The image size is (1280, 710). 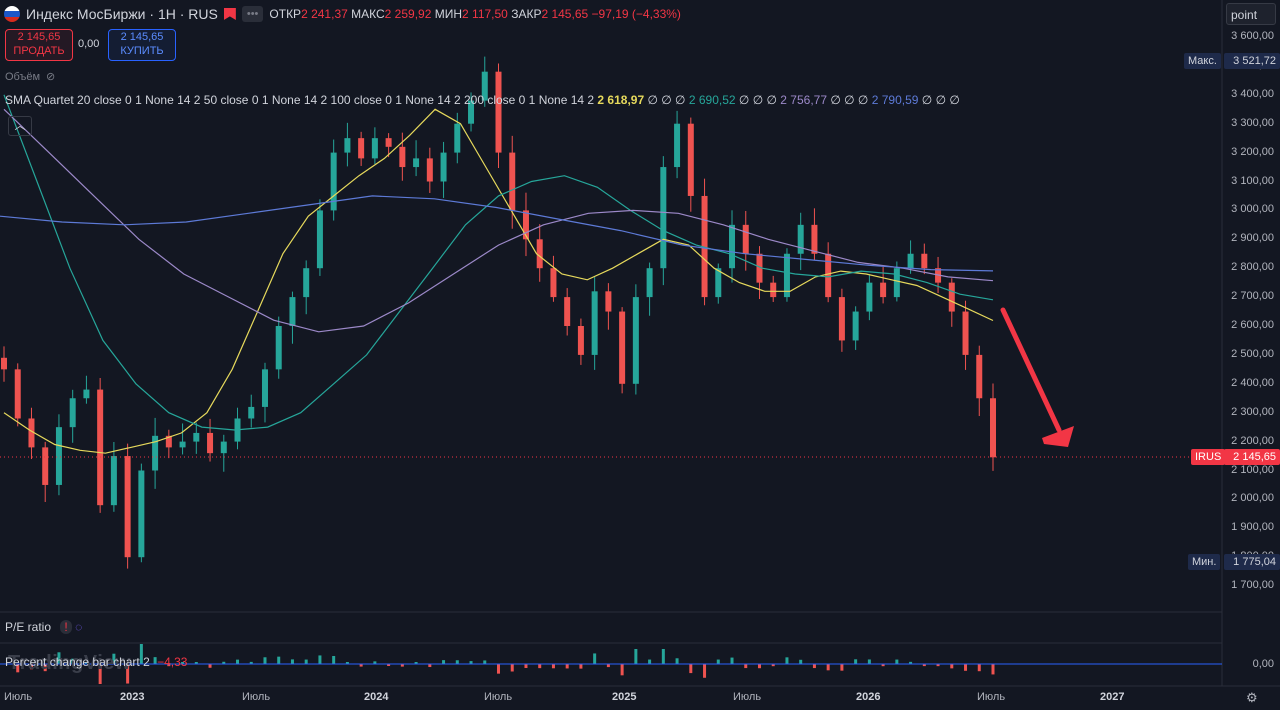 I want to click on change-value: −97,19 (−4,33%), so click(x=636, y=14).